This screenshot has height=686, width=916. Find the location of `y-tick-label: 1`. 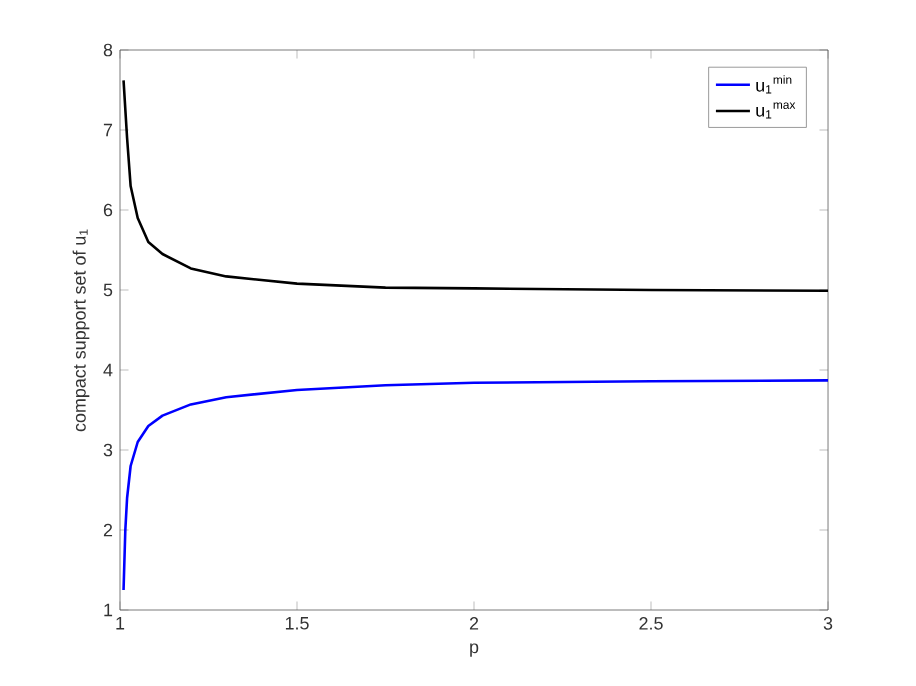

y-tick-label: 1 is located at coordinates (108, 610).